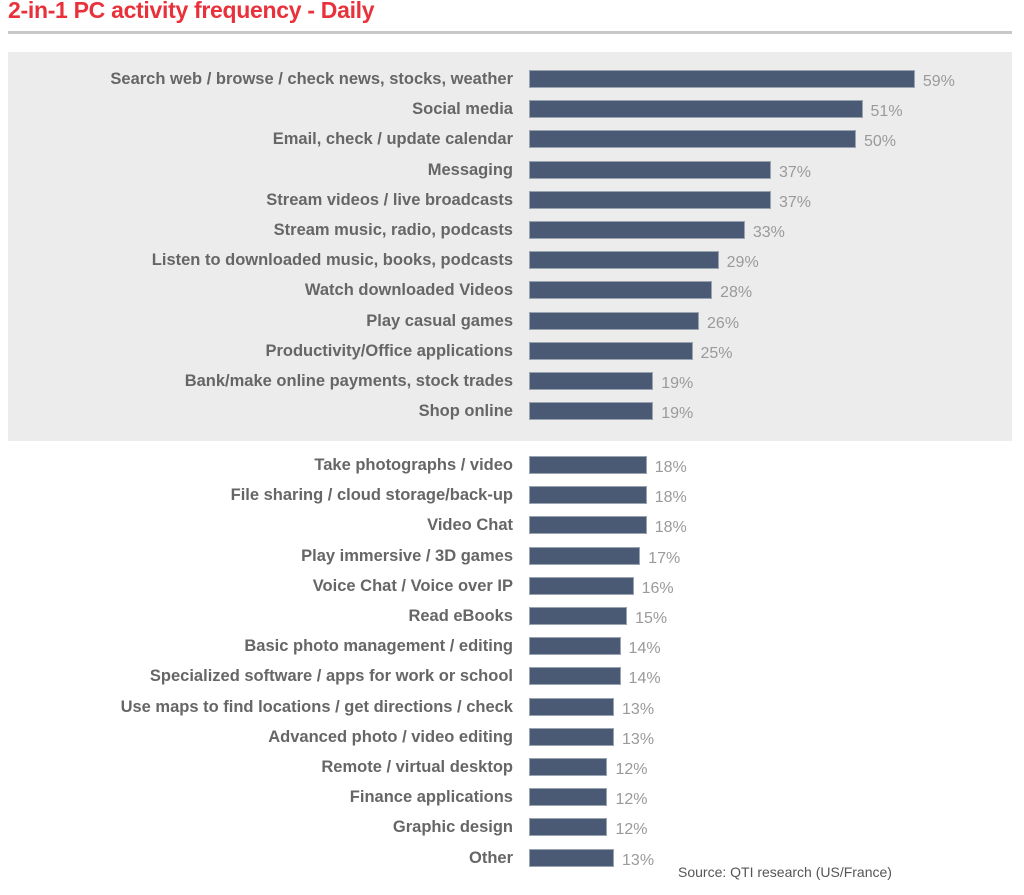 The width and height of the screenshot is (1024, 895). Describe the element at coordinates (393, 230) in the screenshot. I see `category-label: Stream music, radio, podcasts` at that location.